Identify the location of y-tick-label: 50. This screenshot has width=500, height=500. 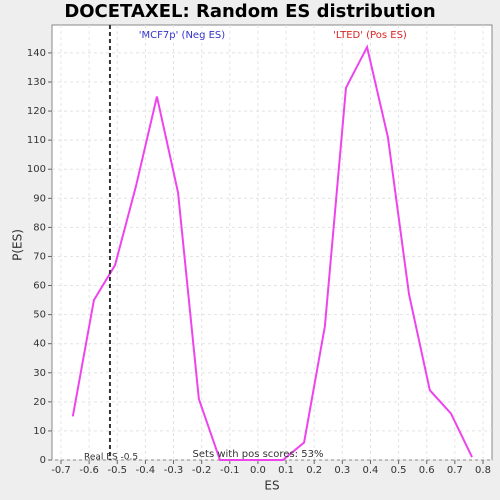
(39, 315).